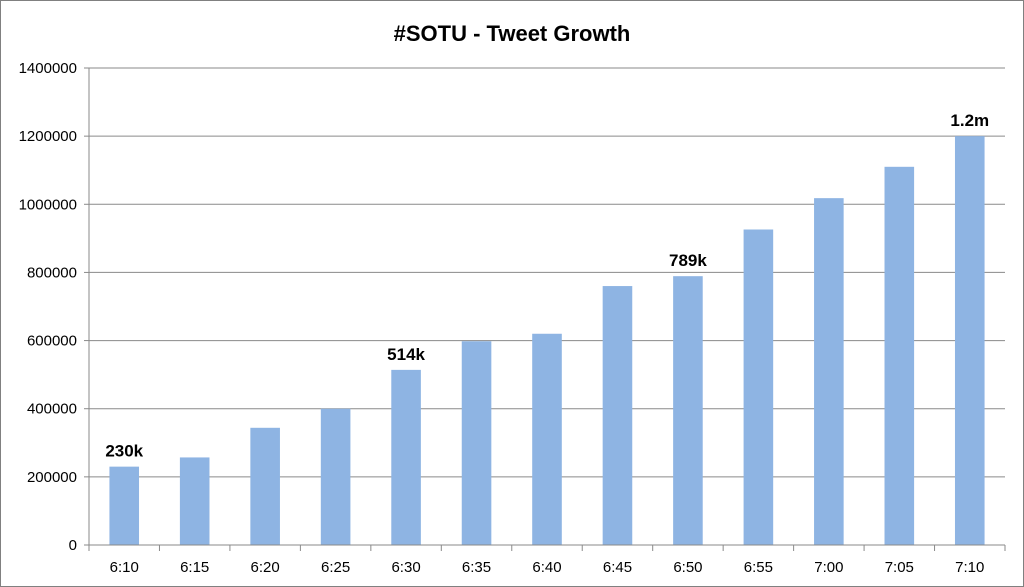  Describe the element at coordinates (194, 567) in the screenshot. I see `x-tick-label: 6:15` at that location.